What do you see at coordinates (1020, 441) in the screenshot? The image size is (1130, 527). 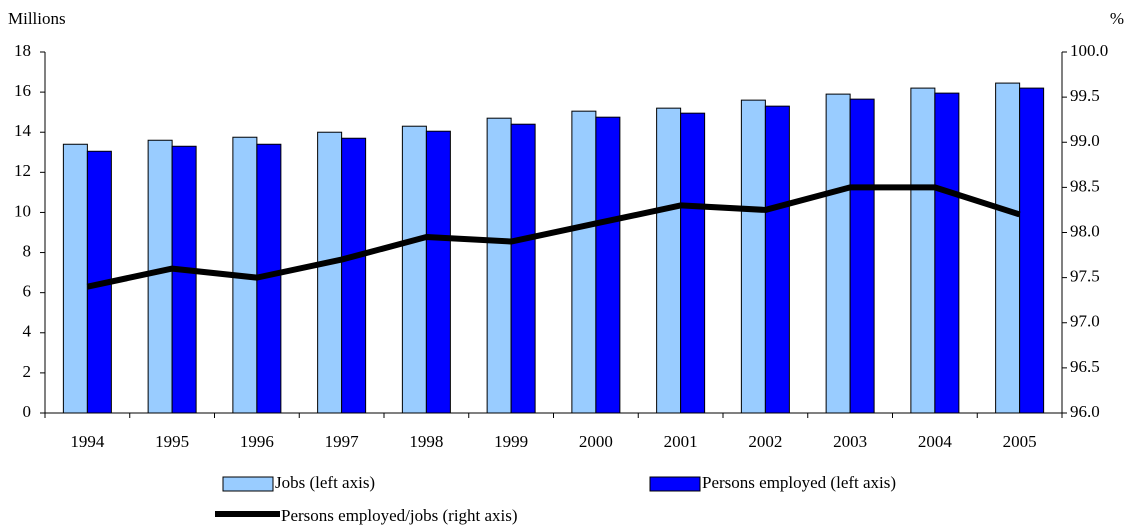 I see `x-tick-label: 2005` at bounding box center [1020, 441].